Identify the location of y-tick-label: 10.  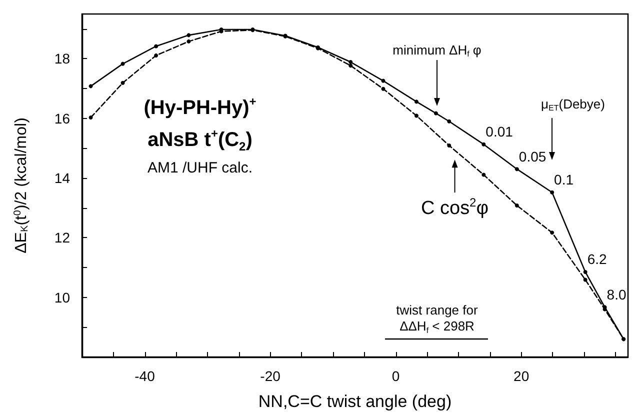
(62, 297).